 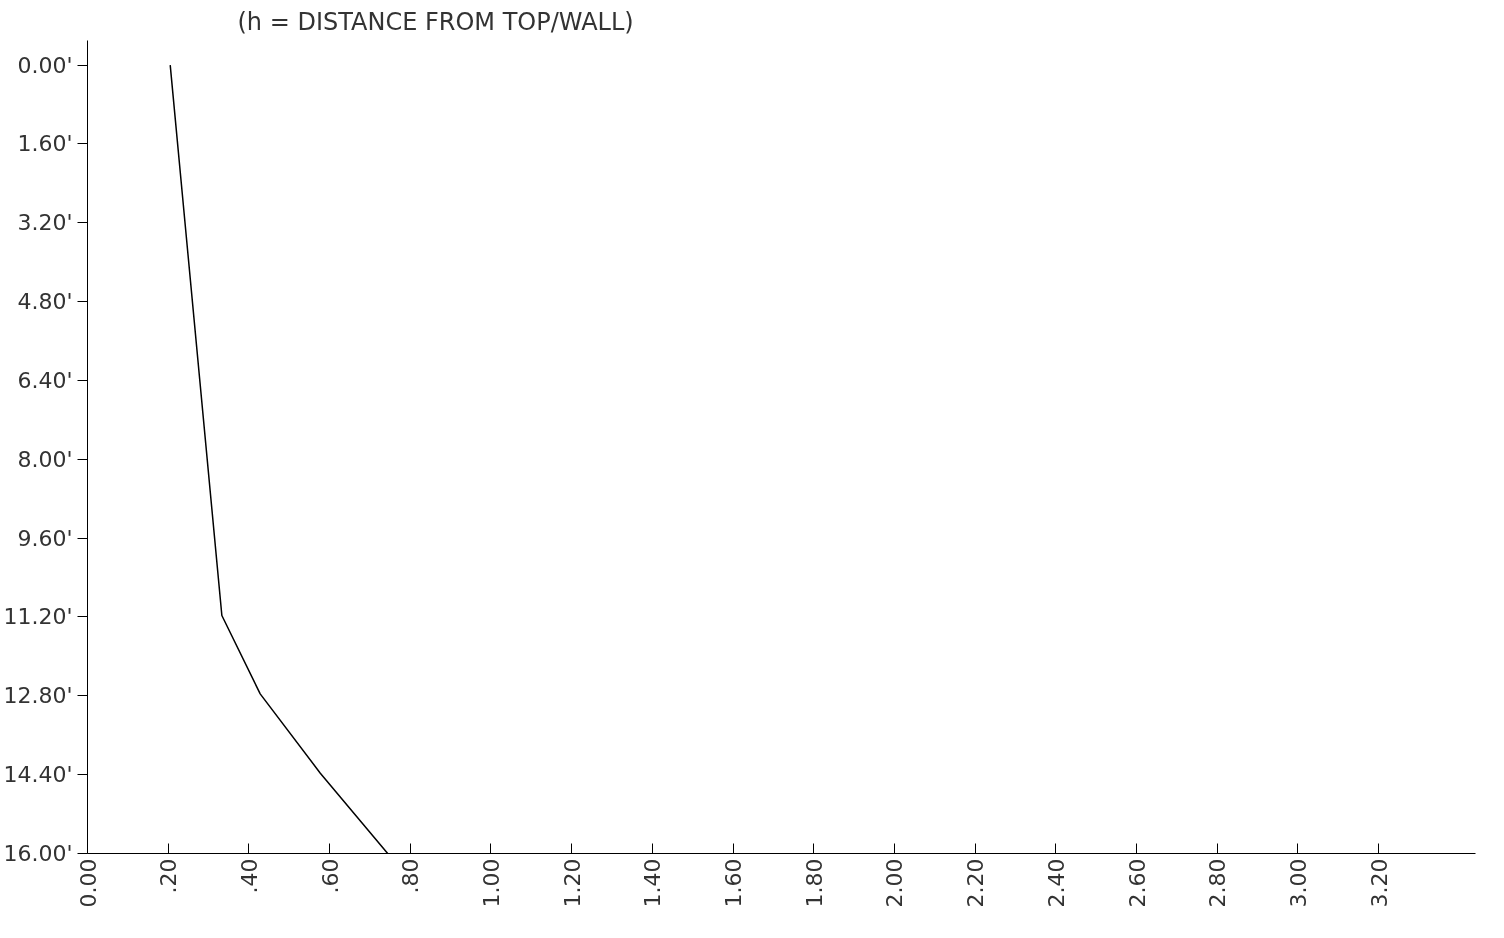 I want to click on y-tick-label: 4.80', so click(x=45, y=302).